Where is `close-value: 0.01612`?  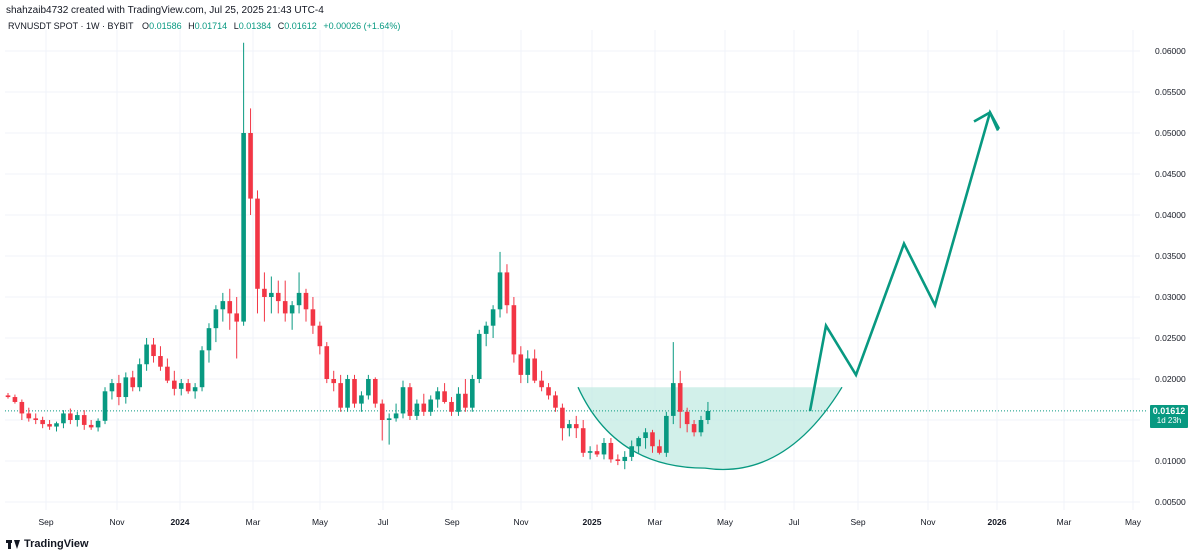
close-value: 0.01612 is located at coordinates (300, 26).